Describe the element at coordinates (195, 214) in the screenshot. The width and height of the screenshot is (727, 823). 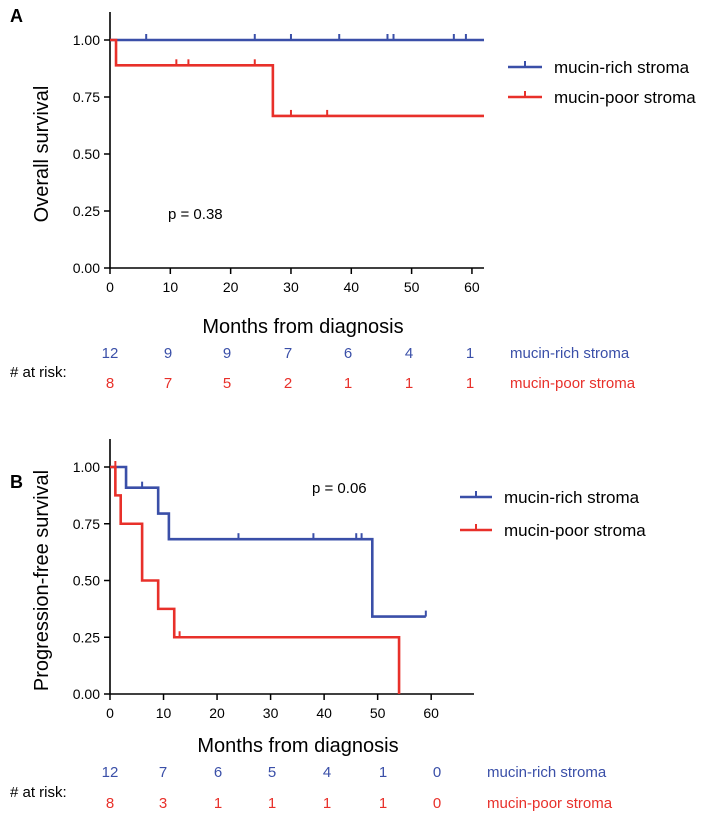
I see `p-value: p = 0.38` at that location.